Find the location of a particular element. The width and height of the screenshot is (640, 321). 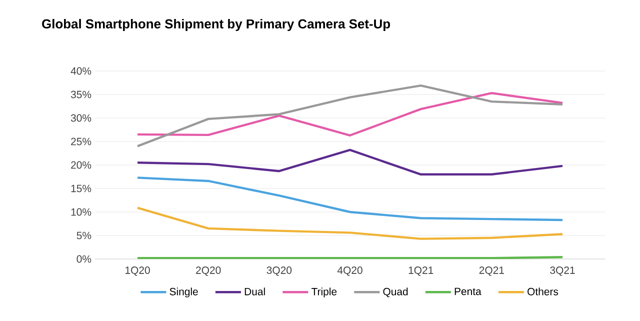

x-tick-label: 1Q20 is located at coordinates (138, 271).